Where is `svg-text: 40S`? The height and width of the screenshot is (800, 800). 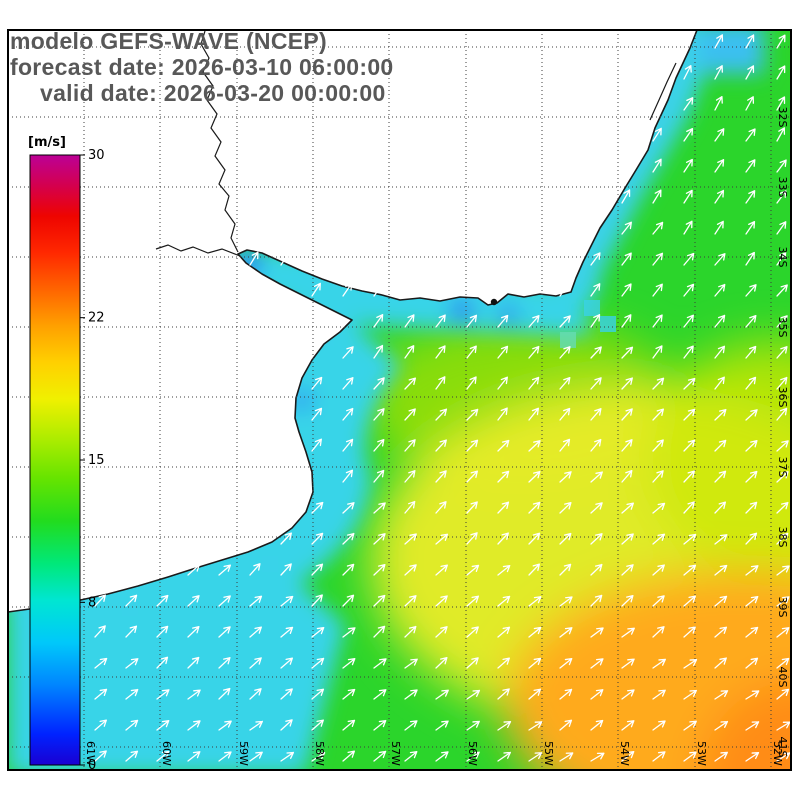 svg-text: 40S is located at coordinates (782, 677).